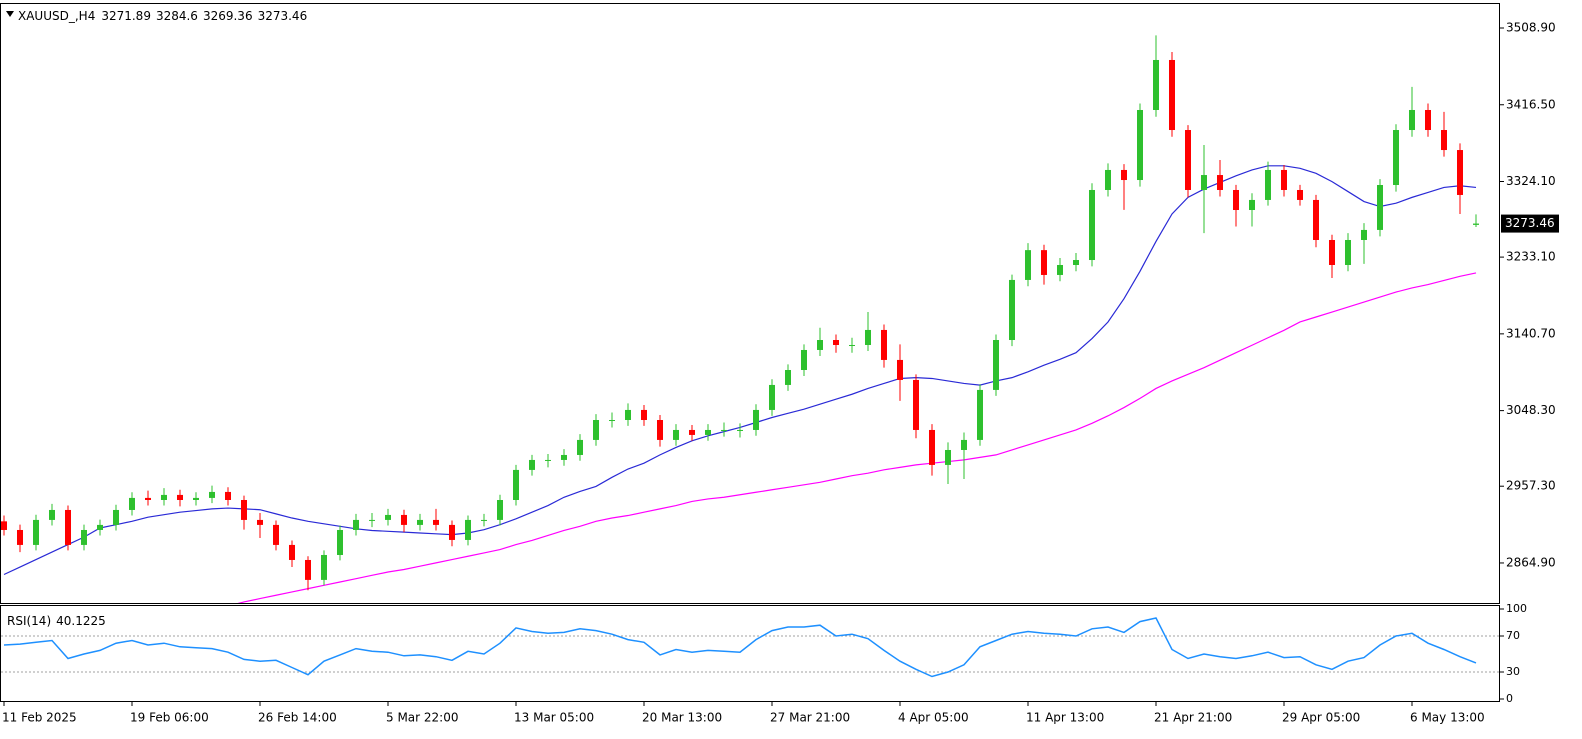 This screenshot has width=1582, height=739. I want to click on rsi-panel-frame, so click(750, 653).